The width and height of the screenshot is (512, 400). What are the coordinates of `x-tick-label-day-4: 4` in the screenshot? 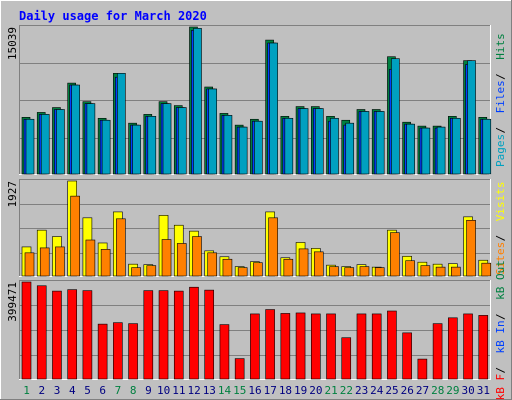 It's located at (72, 390).